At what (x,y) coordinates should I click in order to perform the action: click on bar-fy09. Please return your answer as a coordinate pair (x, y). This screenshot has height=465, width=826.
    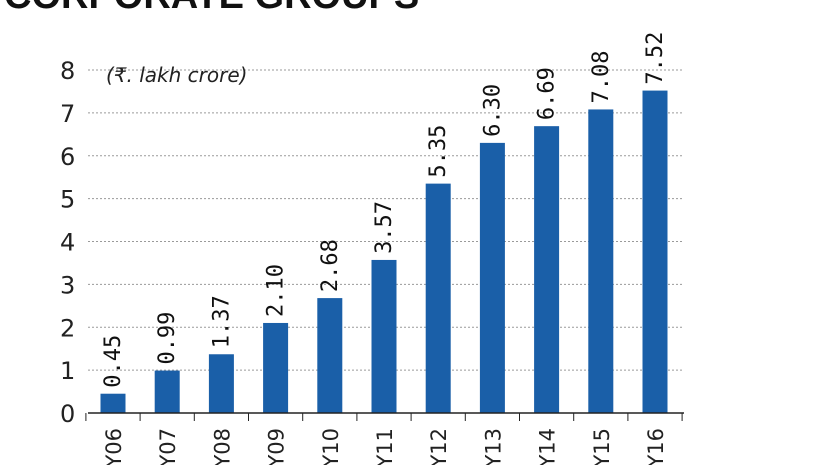
    Looking at the image, I should click on (276, 367).